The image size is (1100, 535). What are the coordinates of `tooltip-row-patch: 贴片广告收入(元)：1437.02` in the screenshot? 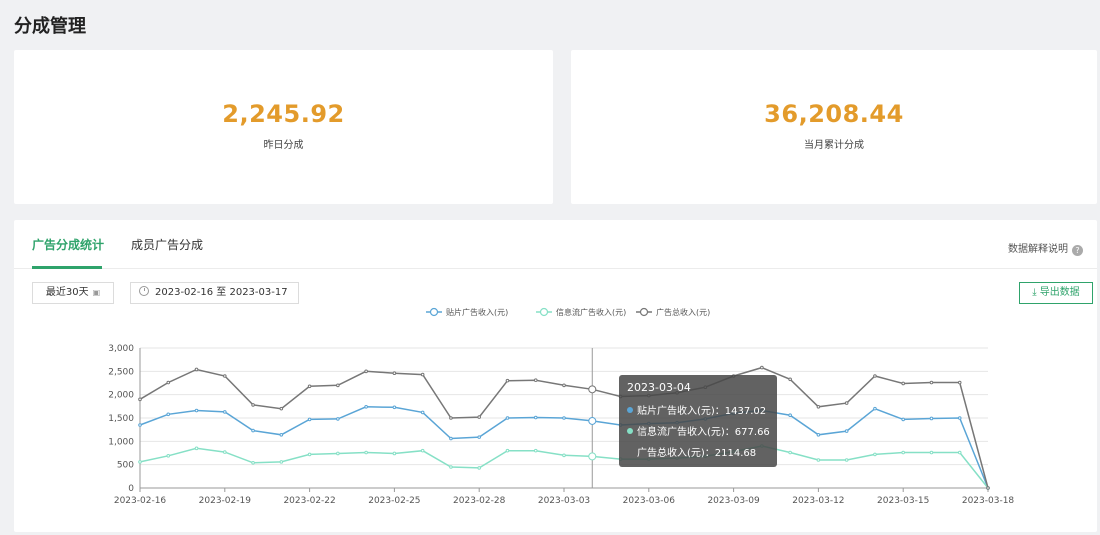 It's located at (698, 409).